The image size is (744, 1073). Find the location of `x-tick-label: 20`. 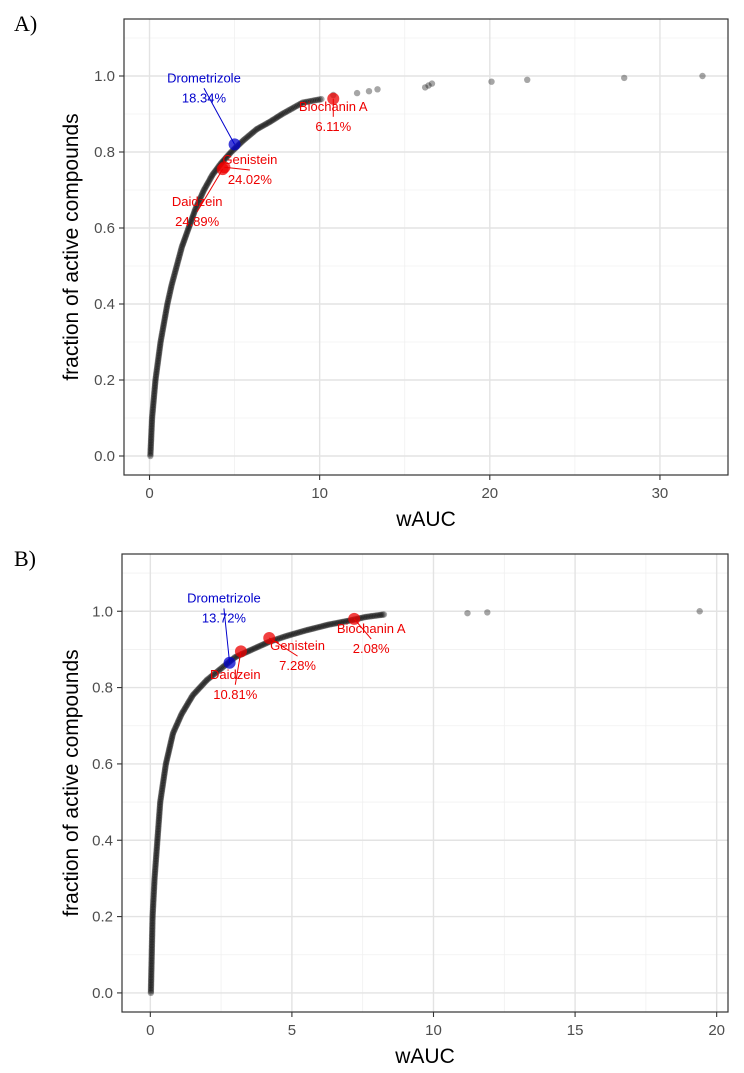

x-tick-label: 20 is located at coordinates (489, 493).